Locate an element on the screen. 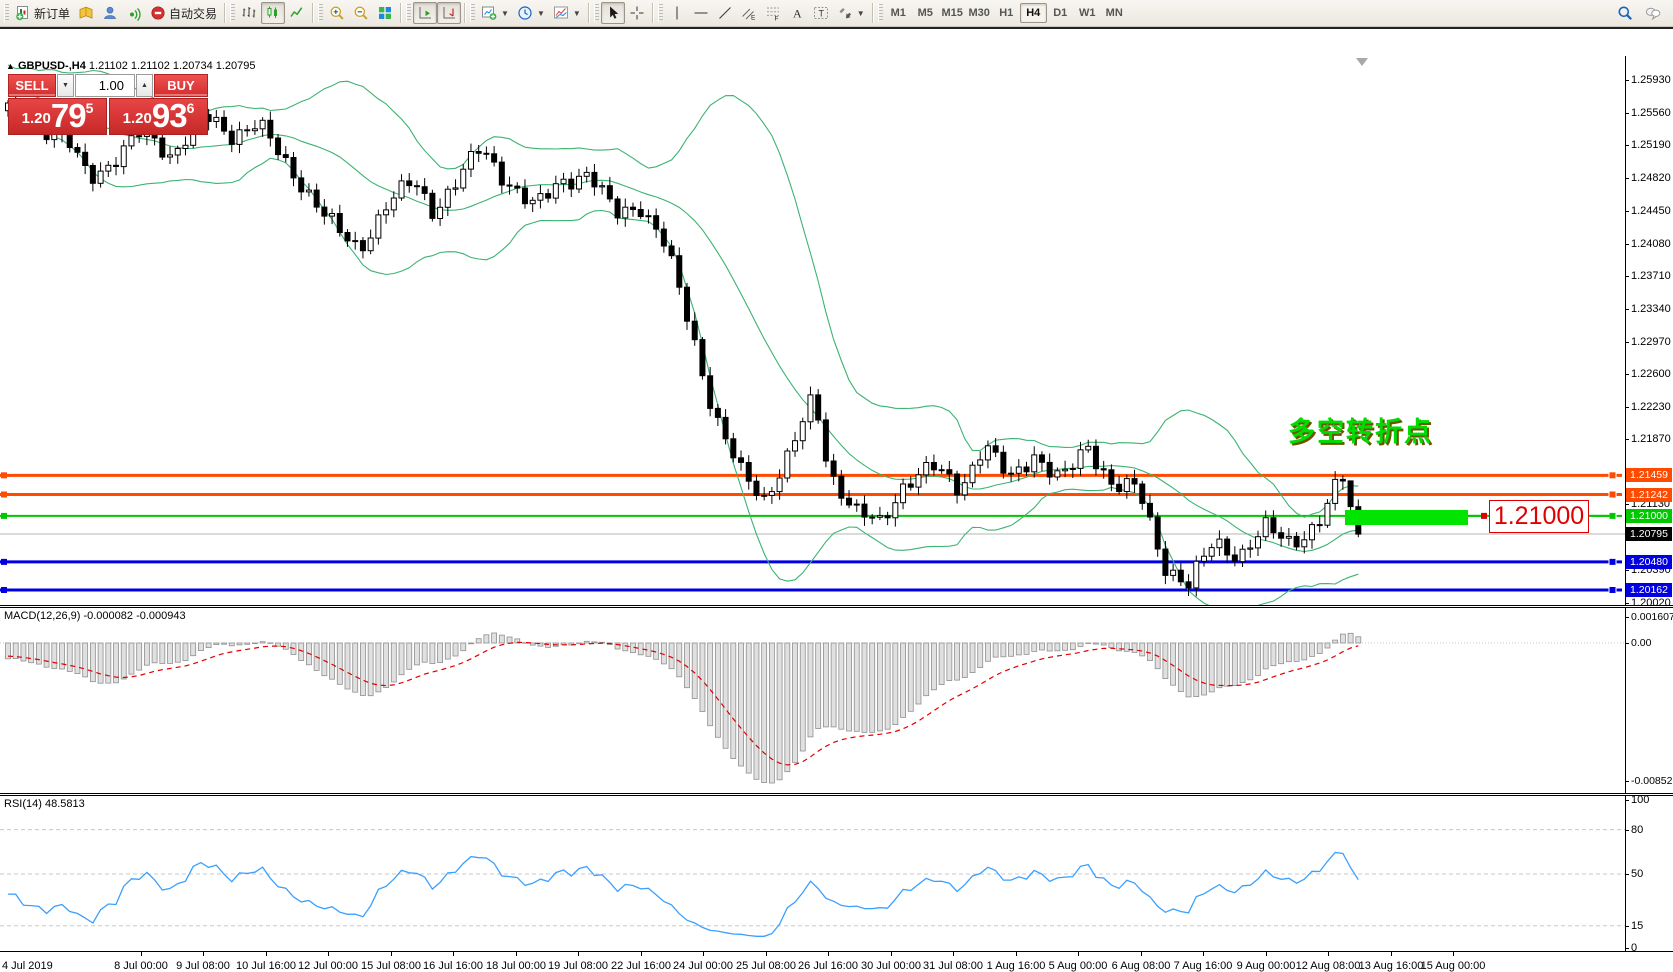 The image size is (1673, 972). autotrading-button-label: 自动交易 is located at coordinates (193, 13).